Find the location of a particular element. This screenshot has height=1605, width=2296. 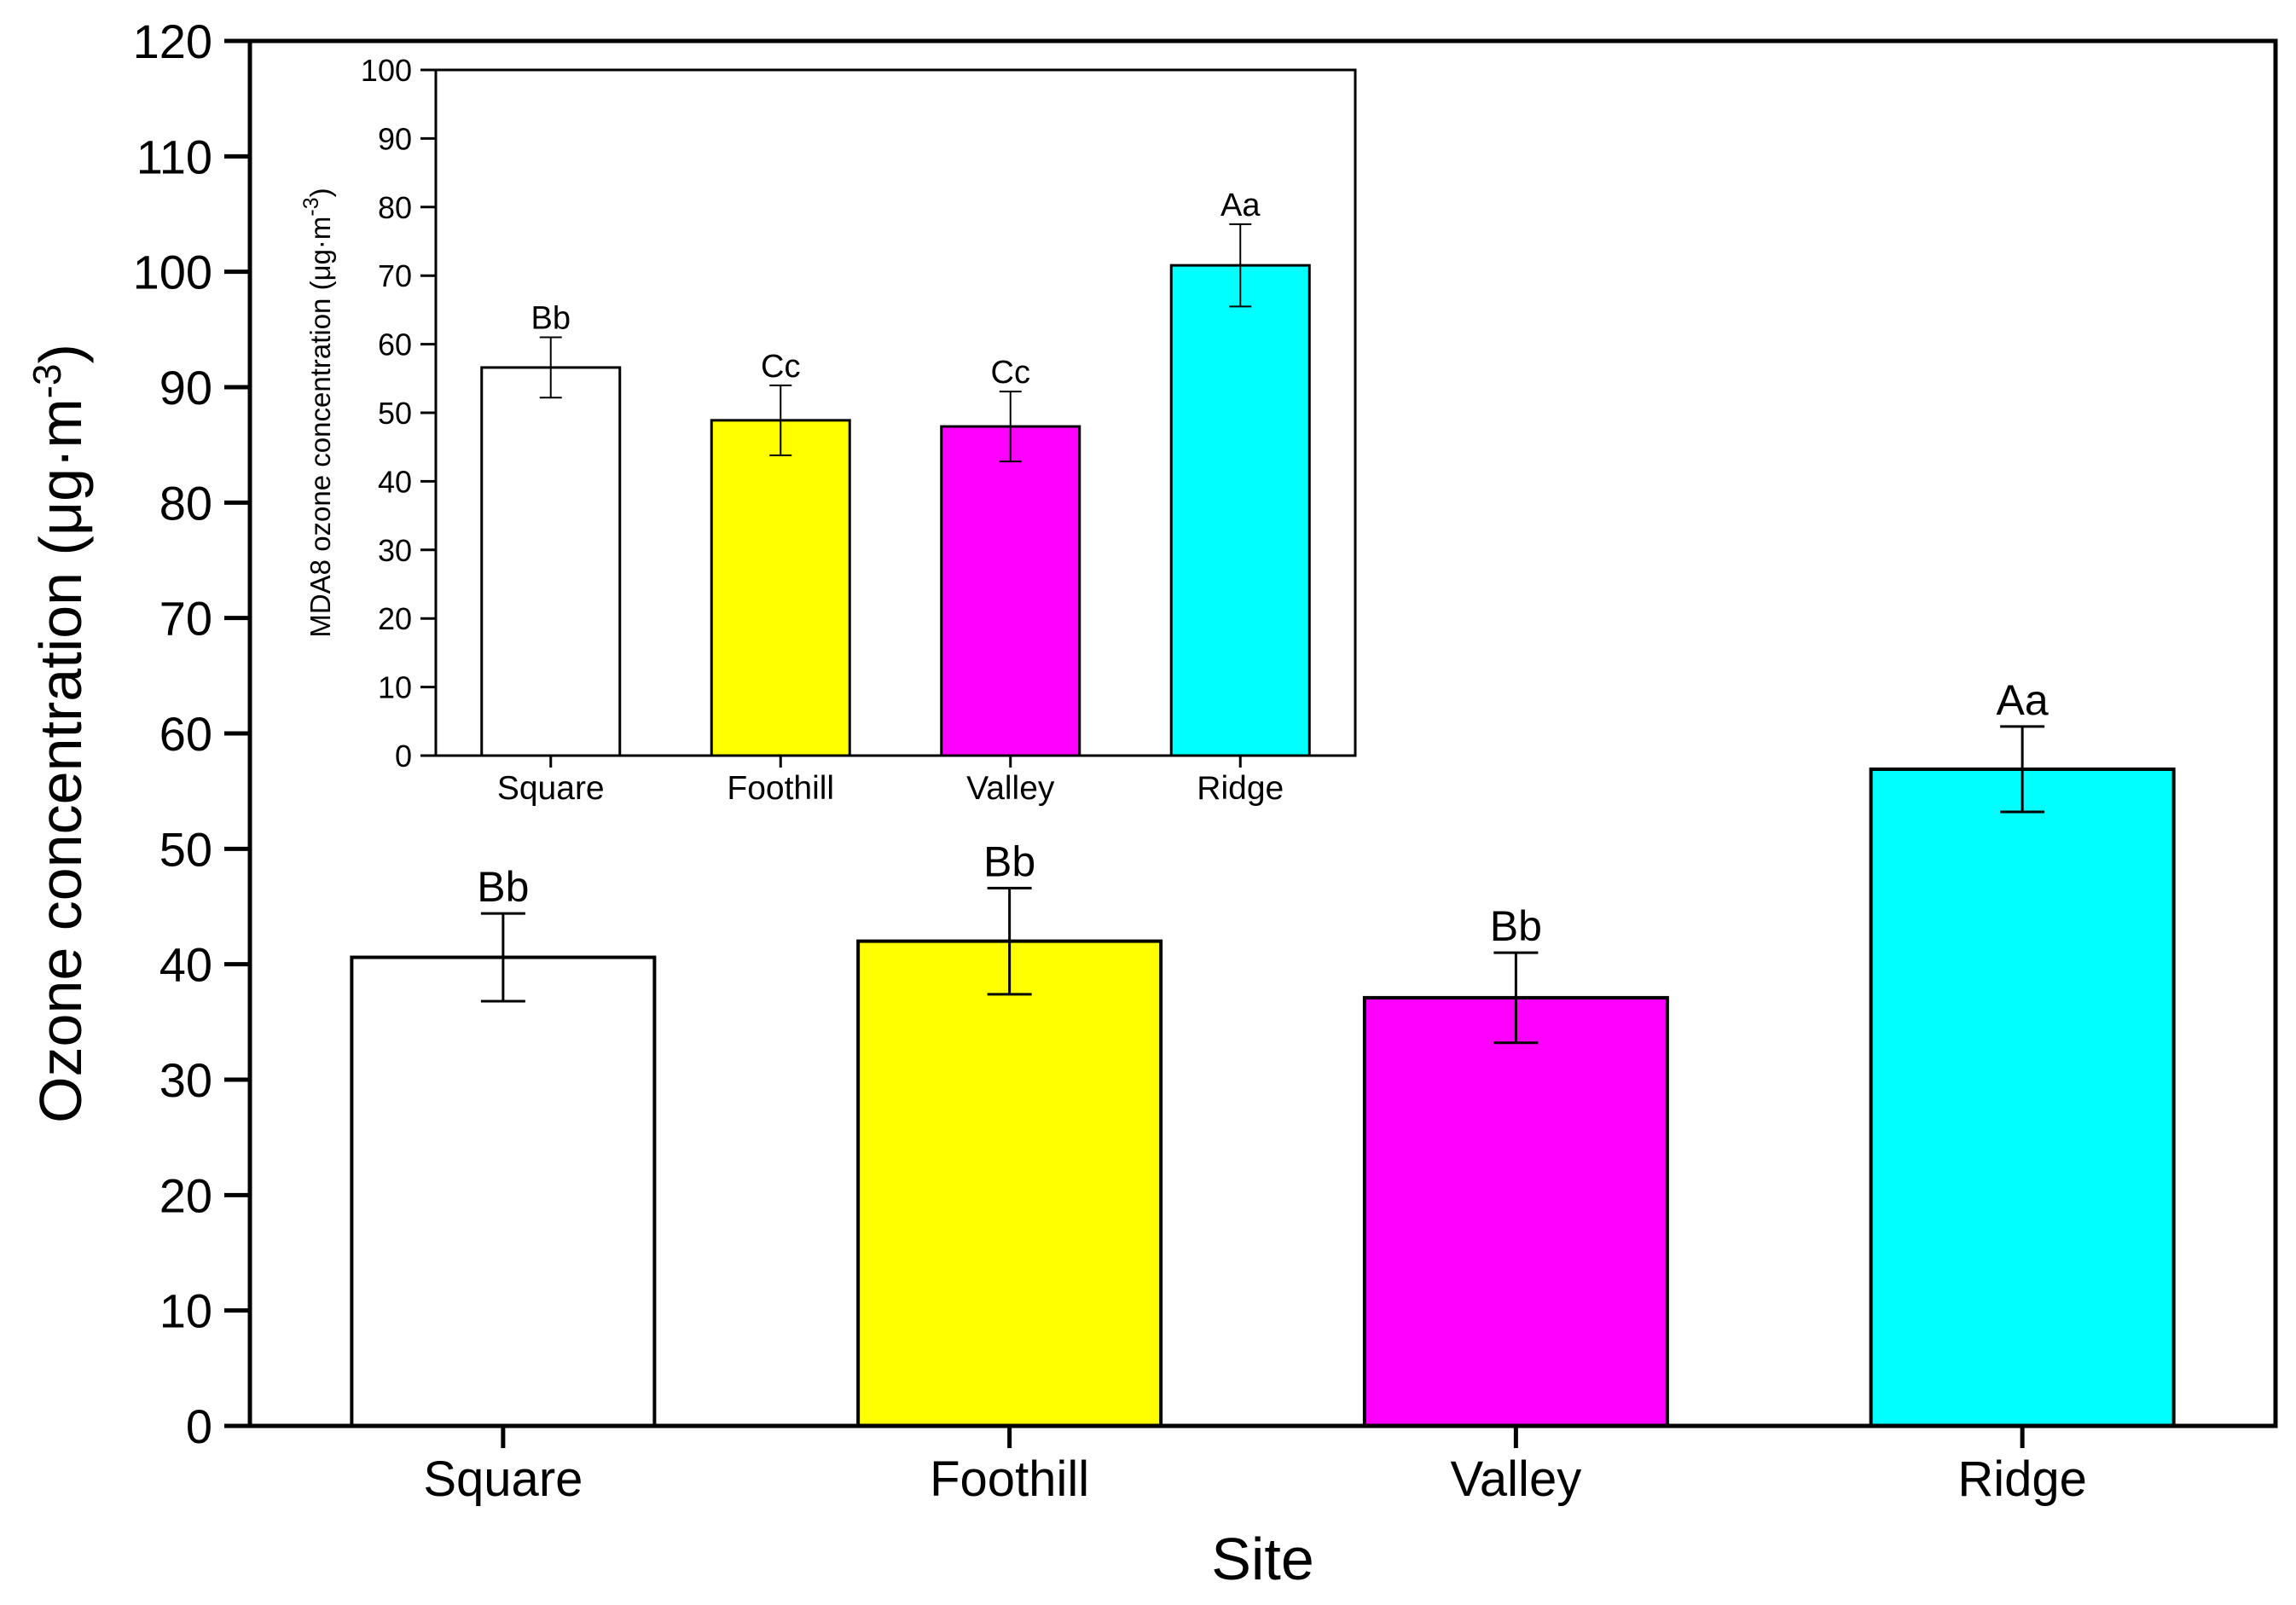

inset-y-tick-label: 30 is located at coordinates (395, 550).